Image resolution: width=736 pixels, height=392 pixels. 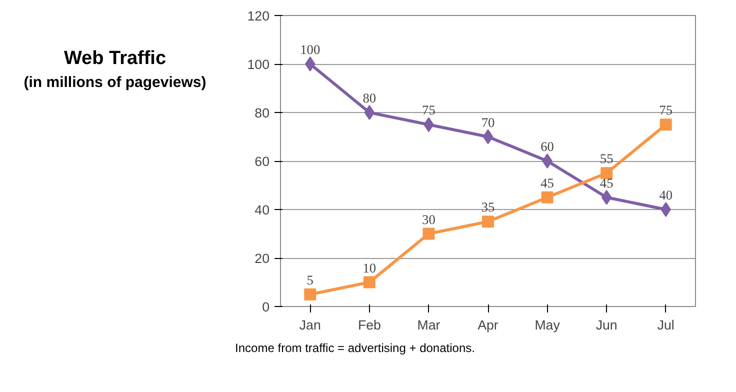 What do you see at coordinates (547, 146) in the screenshot?
I see `data-label: 60` at bounding box center [547, 146].